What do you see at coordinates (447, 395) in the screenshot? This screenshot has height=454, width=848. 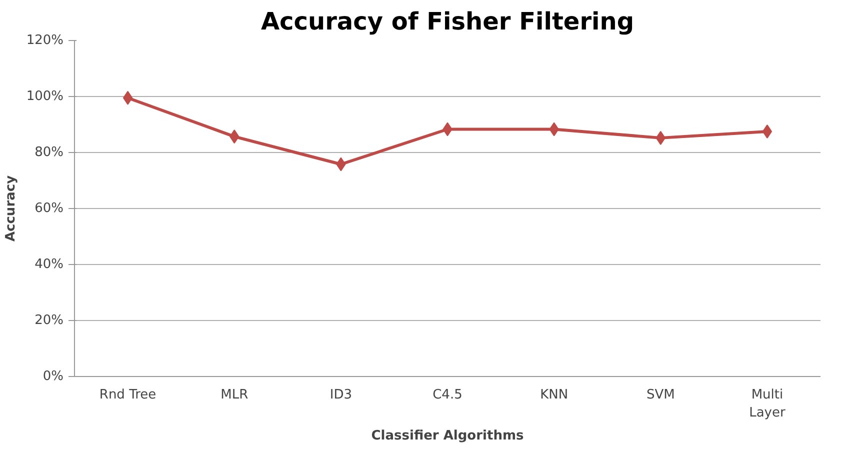 I see `x-tick-label: C4.5` at bounding box center [447, 395].